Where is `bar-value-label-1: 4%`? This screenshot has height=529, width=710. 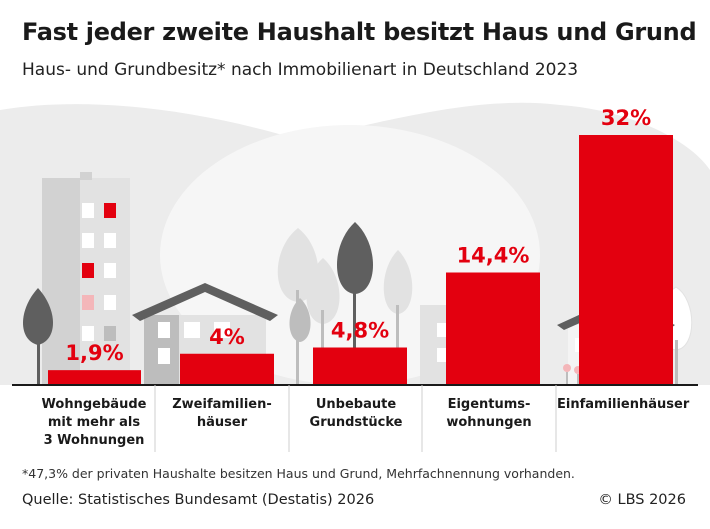
bar-value-label-1: 4% is located at coordinates (227, 337).